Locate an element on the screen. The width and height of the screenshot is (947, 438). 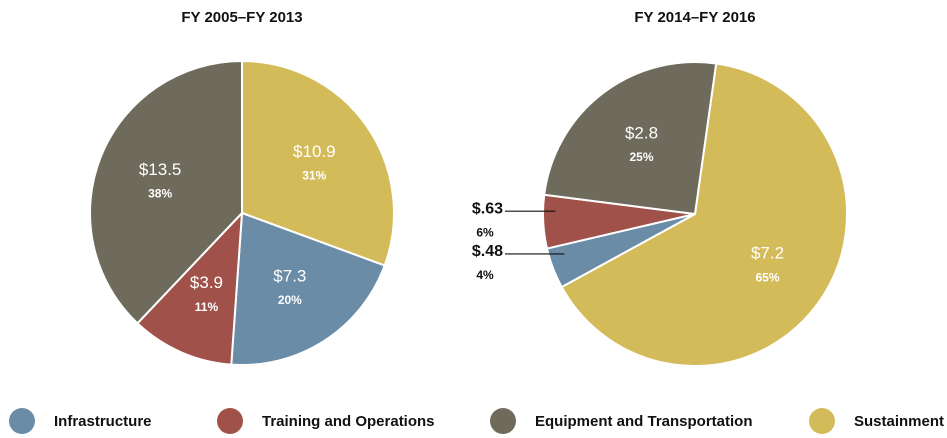
value-label: $.63 is located at coordinates (487, 208).